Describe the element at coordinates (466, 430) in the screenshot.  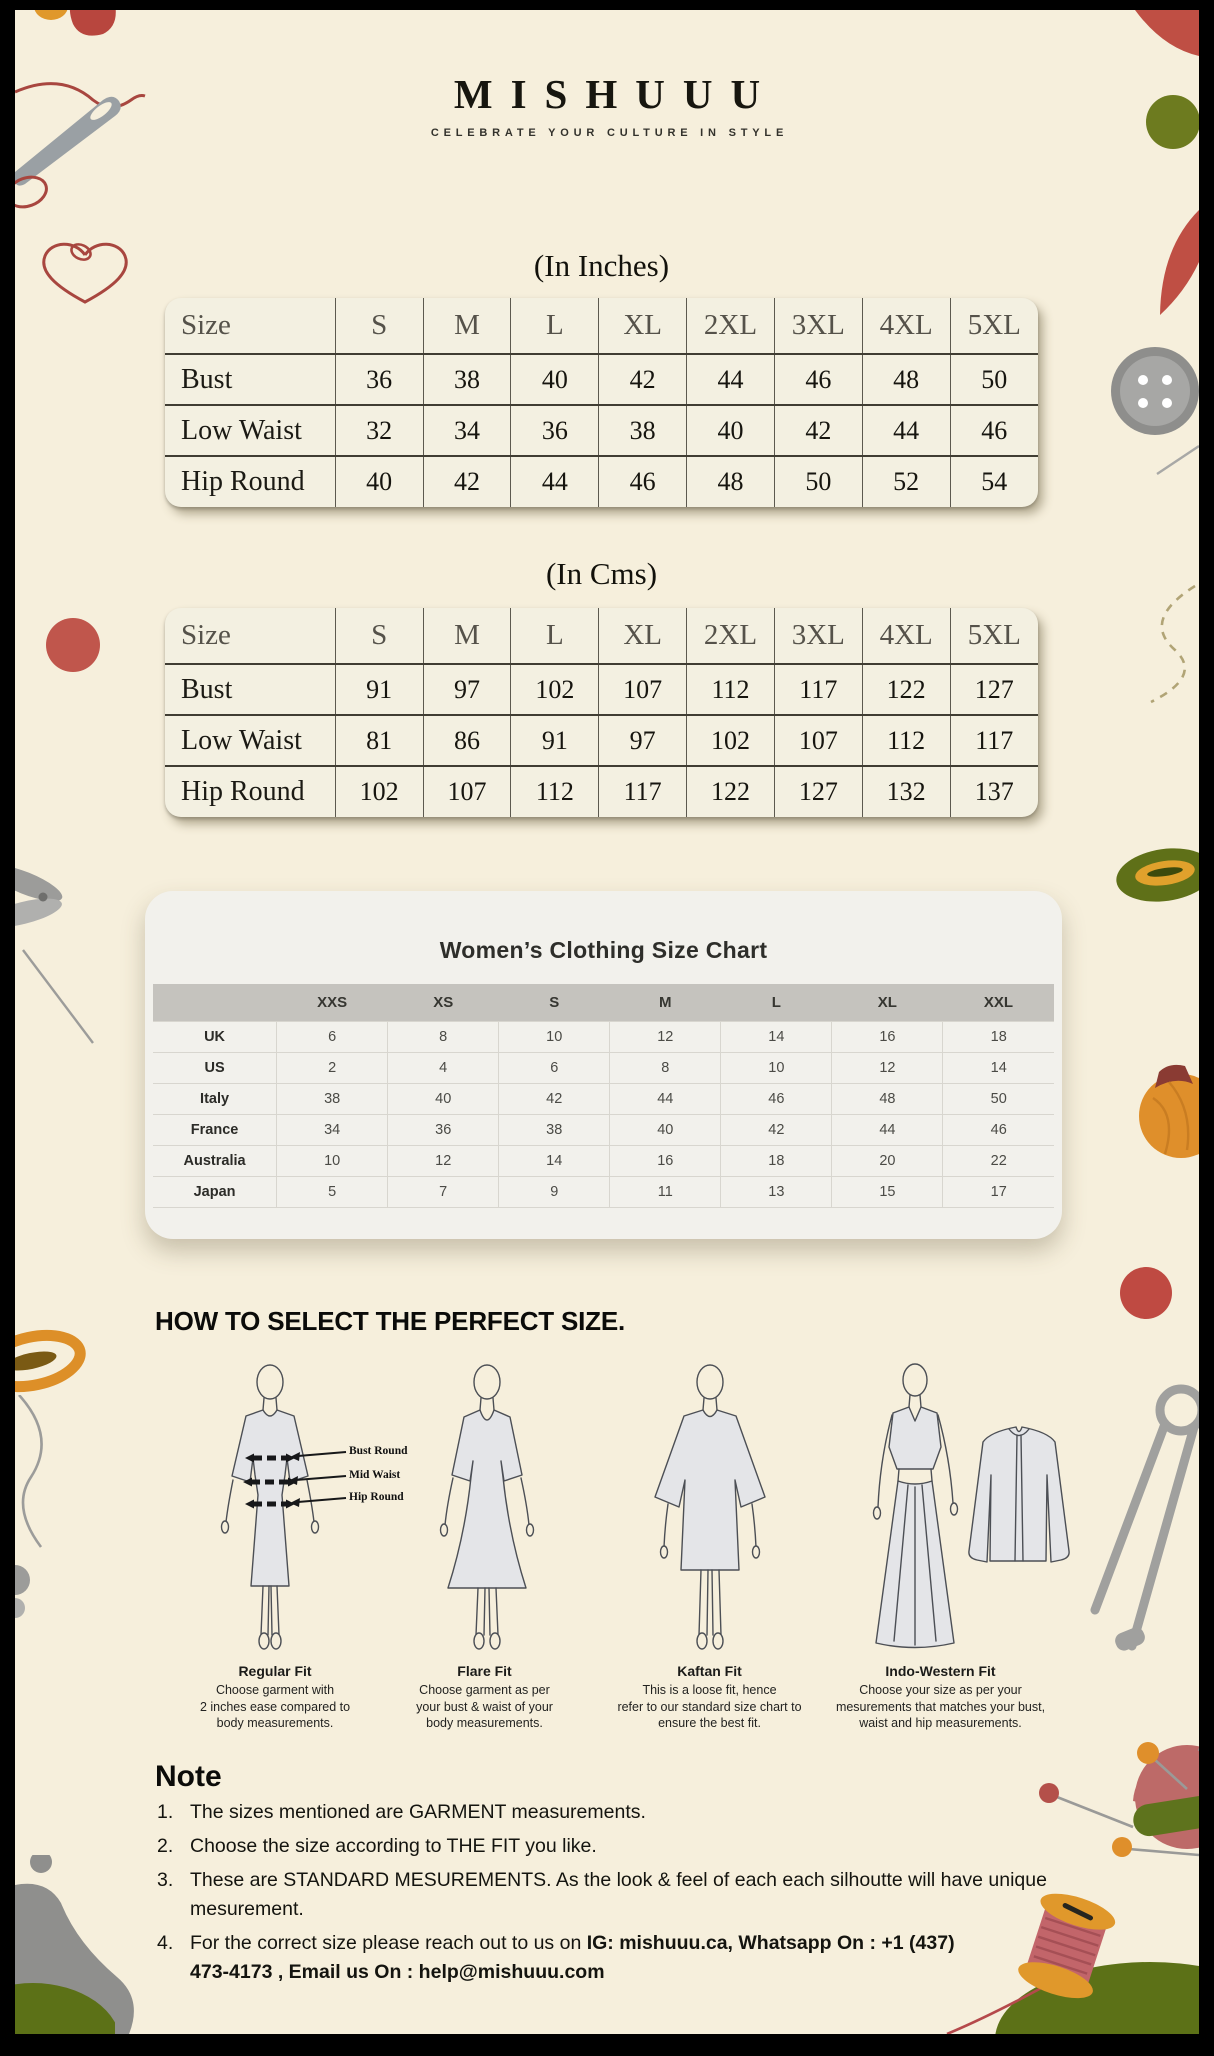
I see `value-cell: 34` at that location.